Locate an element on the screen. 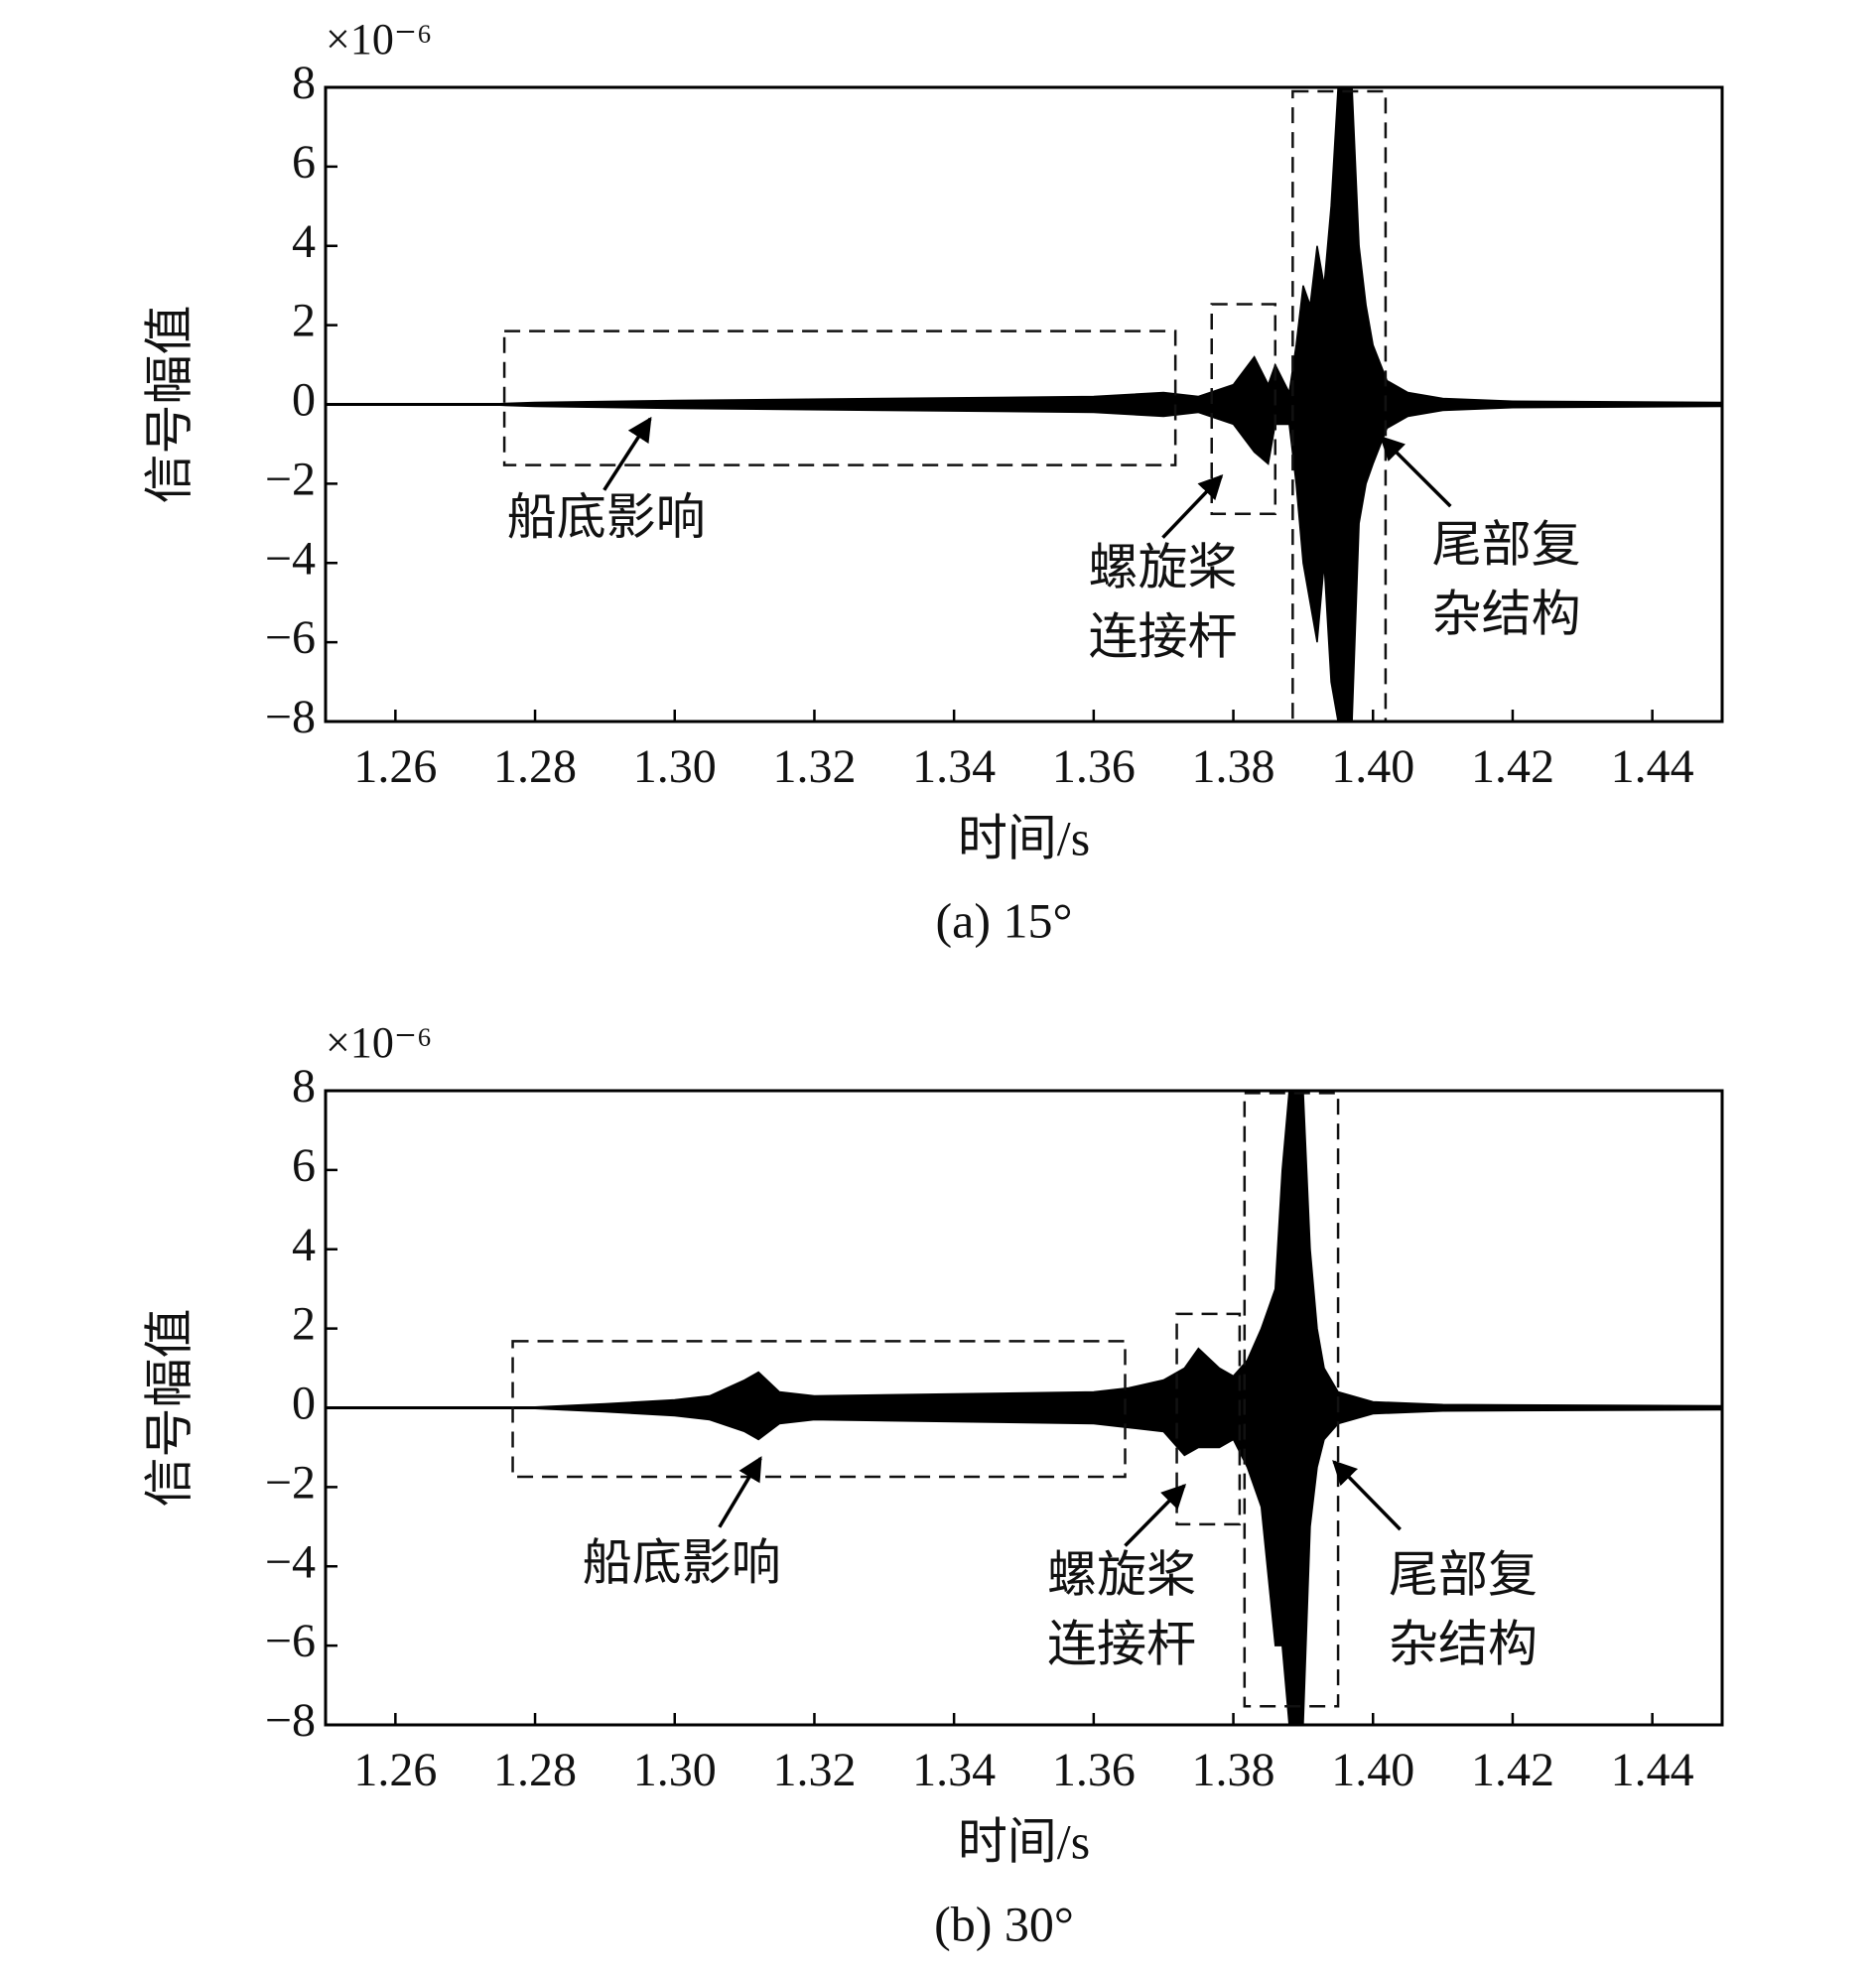  caption: (b) 30° is located at coordinates (1004, 1923).